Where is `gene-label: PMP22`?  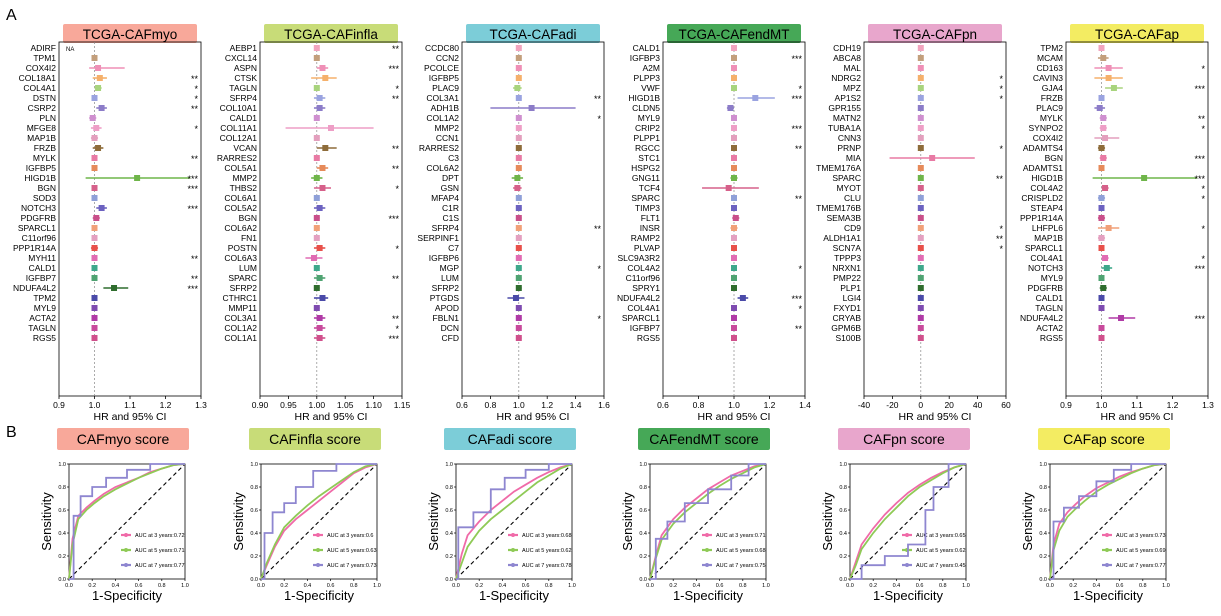
gene-label: PMP22 is located at coordinates (847, 278).